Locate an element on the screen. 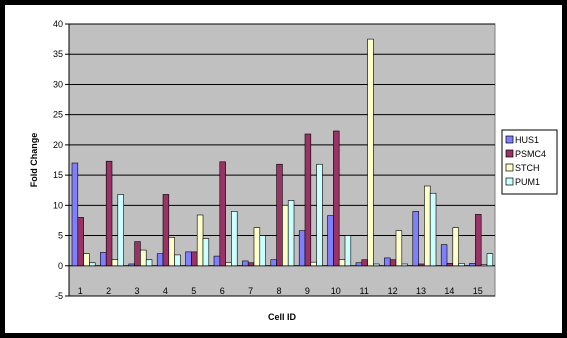  y-tick-label: 15 is located at coordinates (58, 175).